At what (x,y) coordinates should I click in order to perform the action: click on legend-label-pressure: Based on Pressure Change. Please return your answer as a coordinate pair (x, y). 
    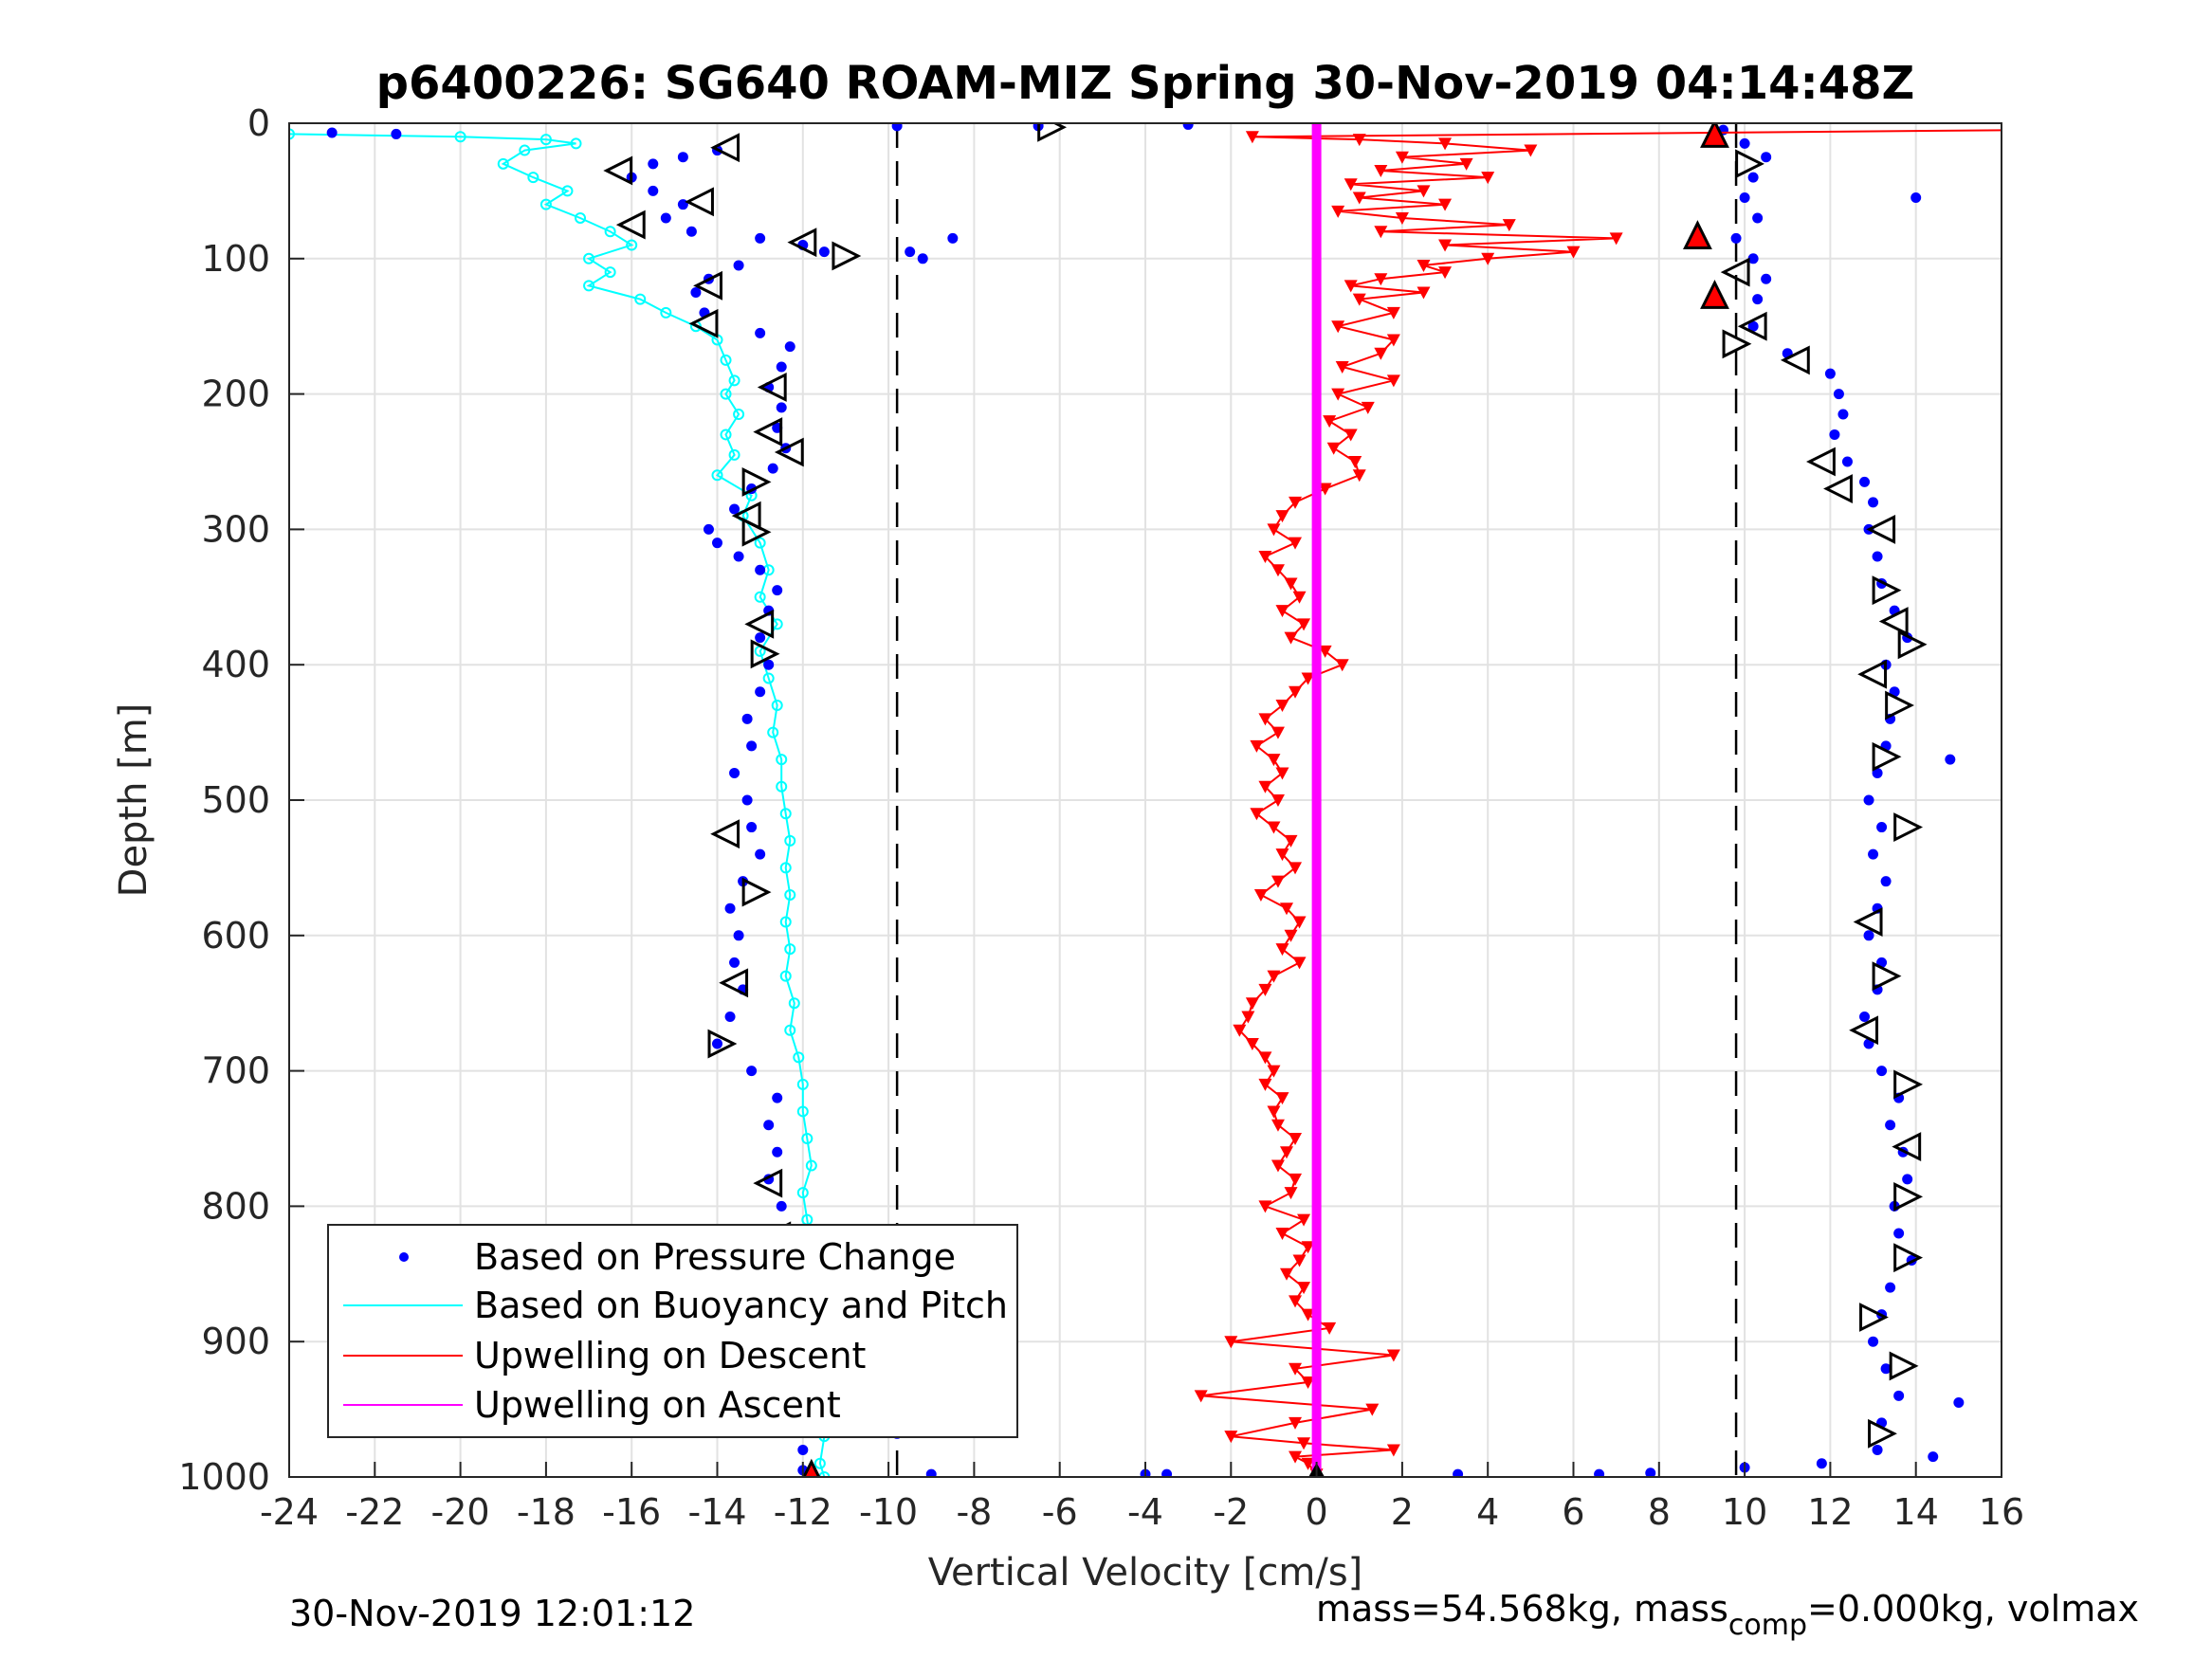
    Looking at the image, I should click on (715, 1257).